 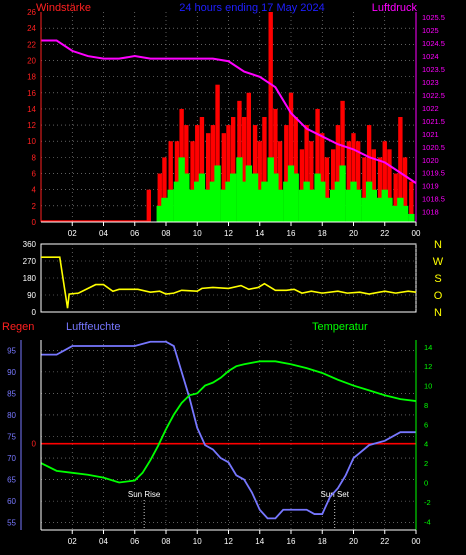 What do you see at coordinates (430, 108) in the screenshot?
I see `pressure-tick-label: 1022` at bounding box center [430, 108].